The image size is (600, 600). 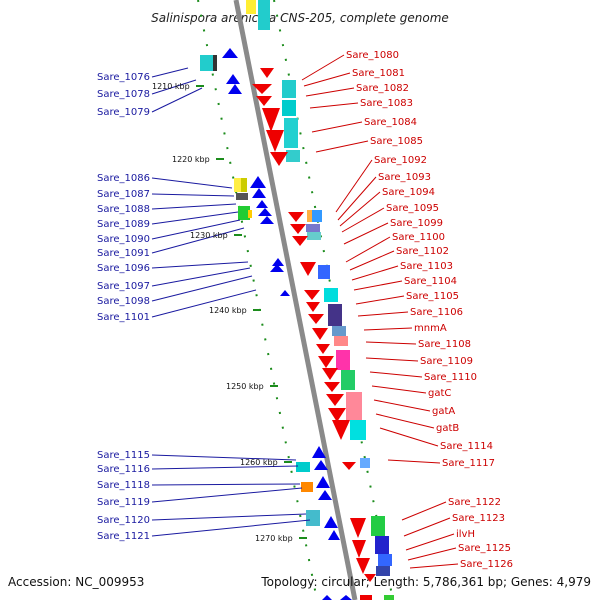 I want to click on left-gene-label: Sare_1118, so click(x=123, y=485).